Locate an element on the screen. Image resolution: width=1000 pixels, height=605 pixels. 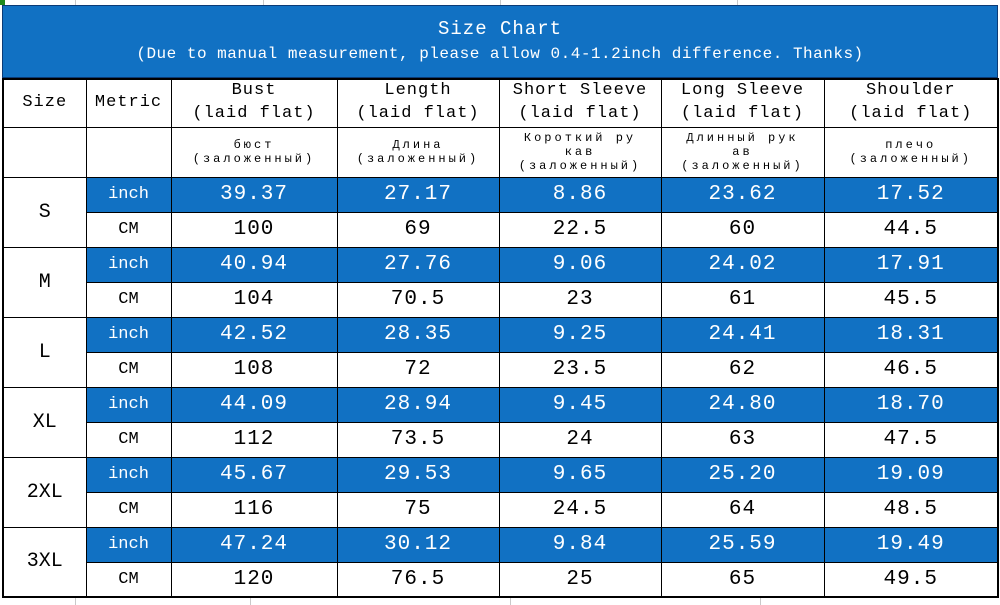
long-sleeve-inch-value: 25.20 is located at coordinates (742, 474).